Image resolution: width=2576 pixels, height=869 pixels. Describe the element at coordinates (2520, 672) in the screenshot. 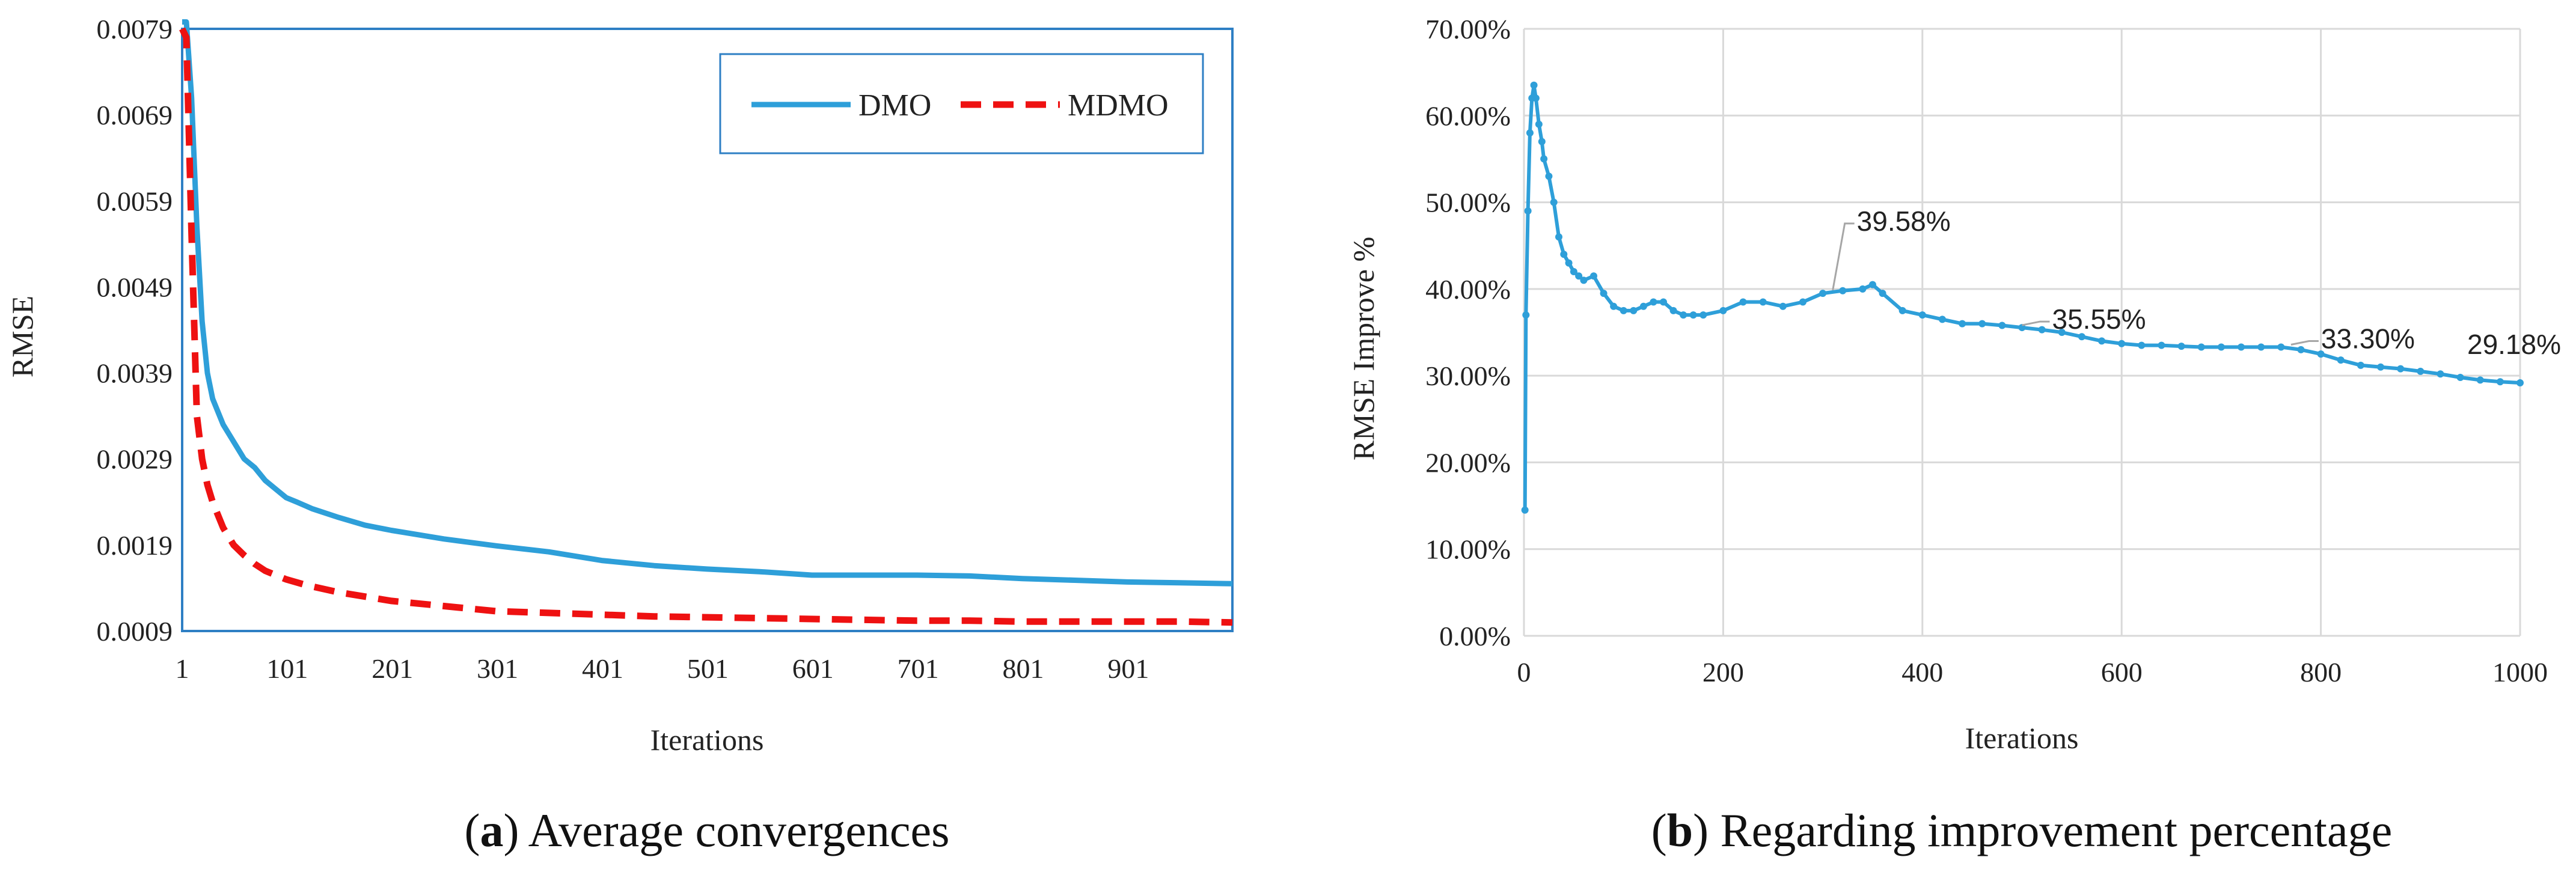

I see `x-tick-label: 1000` at that location.